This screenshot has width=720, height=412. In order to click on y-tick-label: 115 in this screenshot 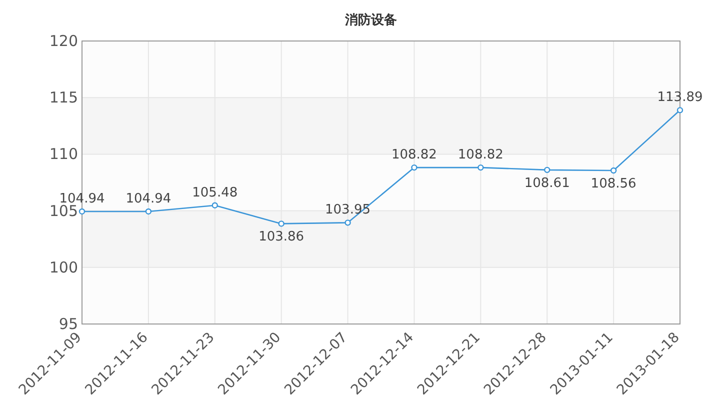, I will do `click(63, 97)`.